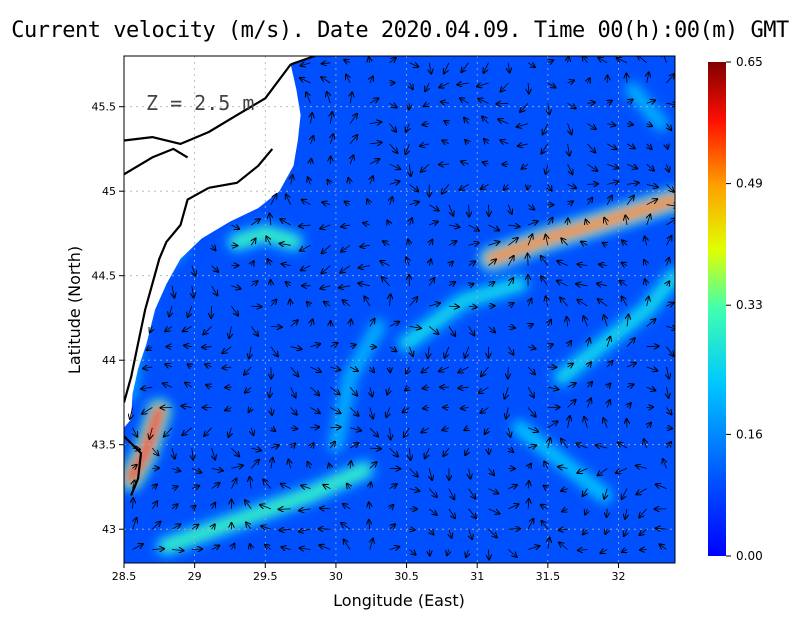  What do you see at coordinates (156, 161) in the screenshot?
I see `coast-line` at bounding box center [156, 161].